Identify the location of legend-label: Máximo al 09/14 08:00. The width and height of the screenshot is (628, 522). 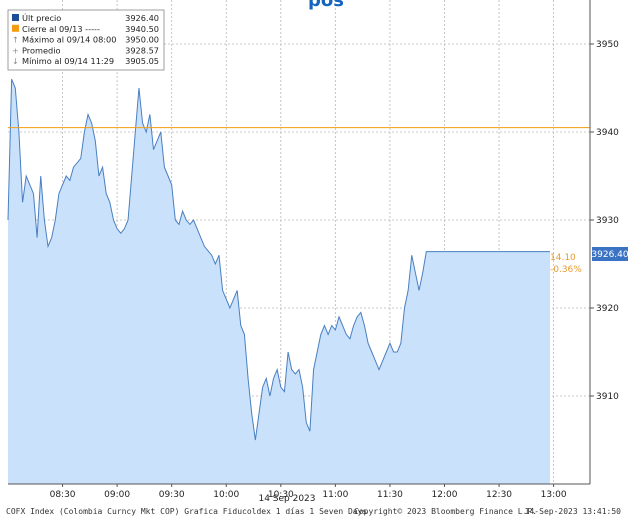
(69, 40).